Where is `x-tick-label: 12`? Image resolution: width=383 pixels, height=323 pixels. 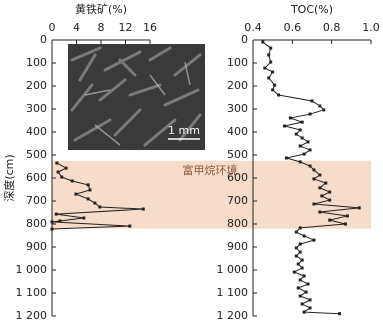
x-tick-label: 12 is located at coordinates (126, 27).